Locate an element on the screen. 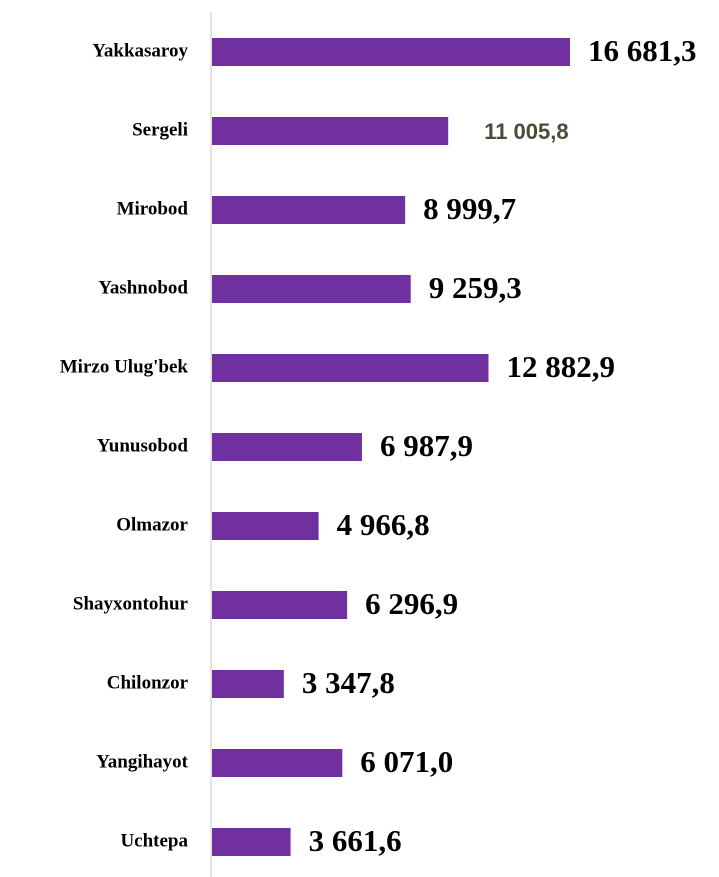  value-label: 9 259,3 is located at coordinates (475, 287).